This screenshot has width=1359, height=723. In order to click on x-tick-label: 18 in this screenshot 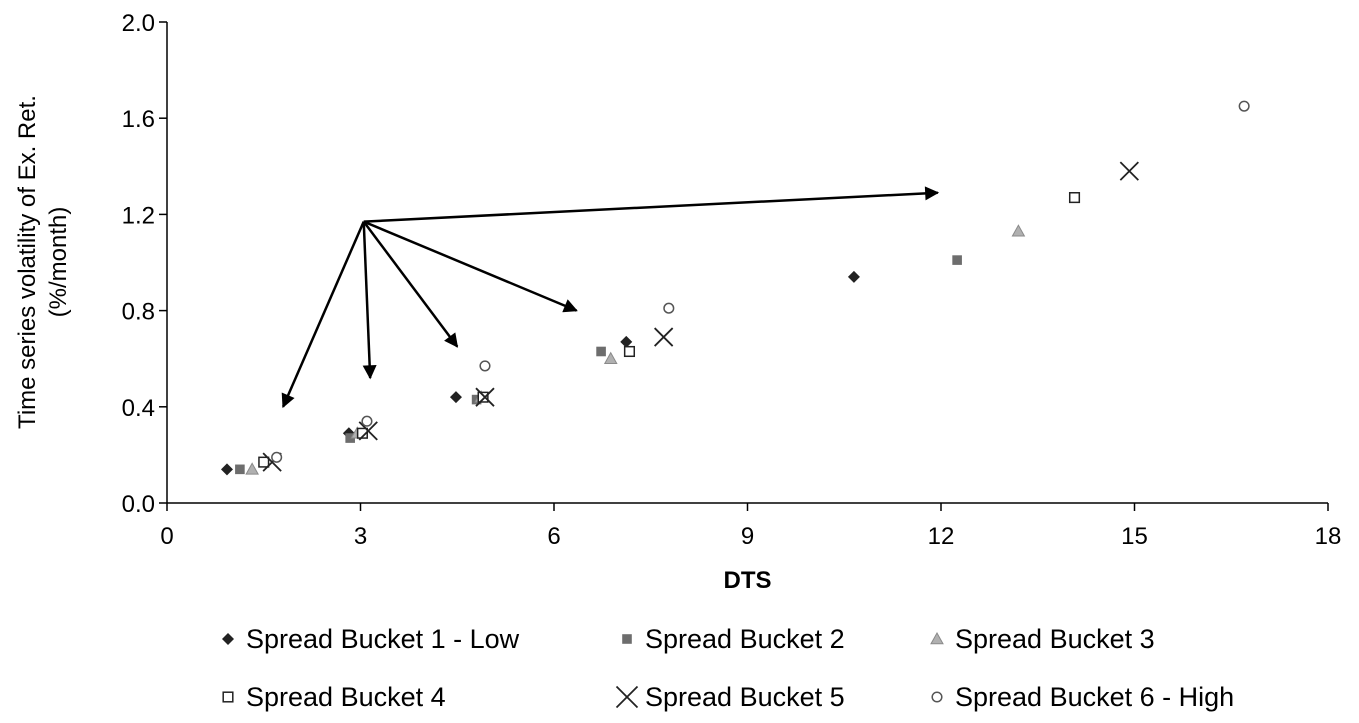, I will do `click(1328, 536)`.